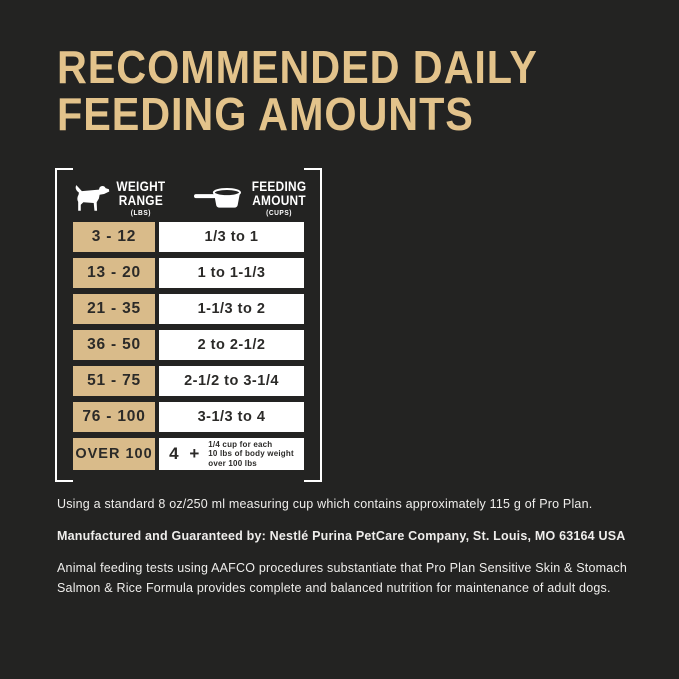 This screenshot has width=679, height=679. I want to click on table-row: 36 - 50 2 to 2-1/2, so click(188, 345).